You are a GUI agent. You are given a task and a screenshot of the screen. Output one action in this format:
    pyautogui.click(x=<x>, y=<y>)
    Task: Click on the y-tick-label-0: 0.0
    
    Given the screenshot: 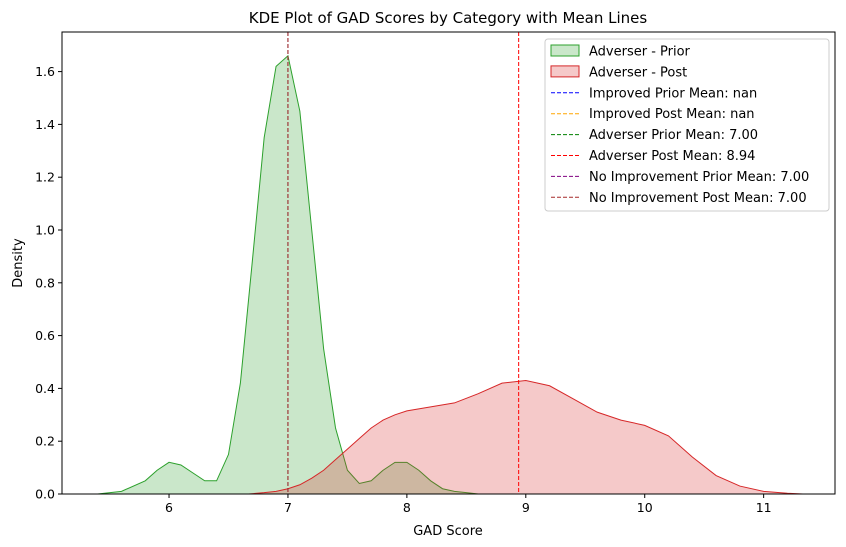 What is the action you would take?
    pyautogui.click(x=45, y=494)
    